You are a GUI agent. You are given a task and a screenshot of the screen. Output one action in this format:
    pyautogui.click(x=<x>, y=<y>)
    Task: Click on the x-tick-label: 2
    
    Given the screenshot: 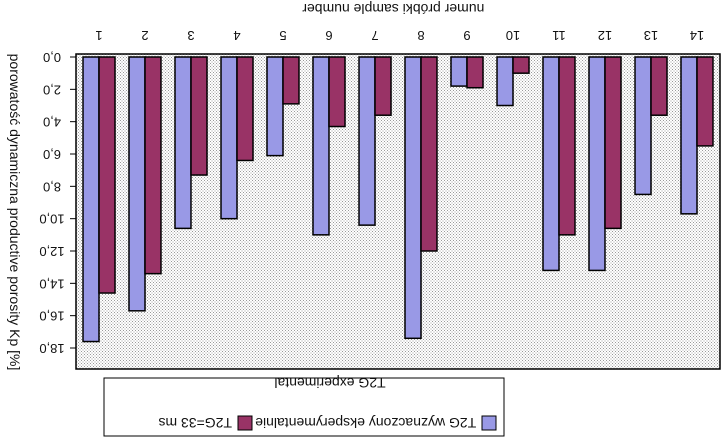 What is the action you would take?
    pyautogui.click(x=144, y=35)
    